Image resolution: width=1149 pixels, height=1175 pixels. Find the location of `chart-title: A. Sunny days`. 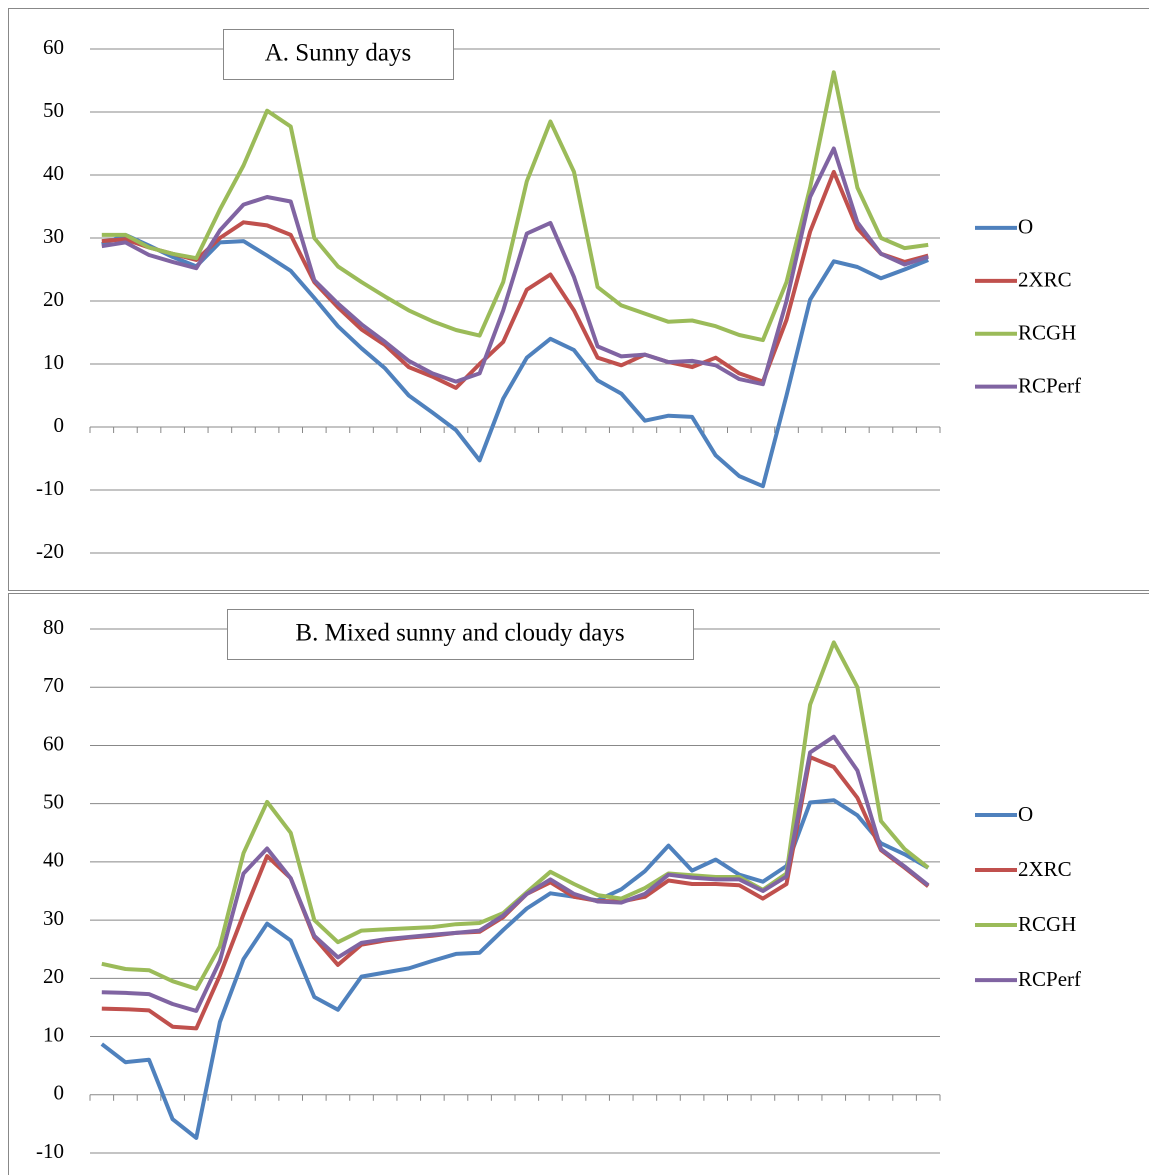

chart-title: A. Sunny days is located at coordinates (338, 53).